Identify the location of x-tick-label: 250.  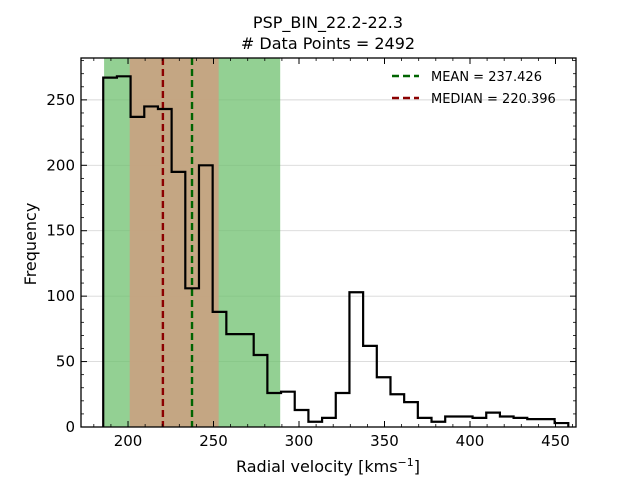
(213, 441).